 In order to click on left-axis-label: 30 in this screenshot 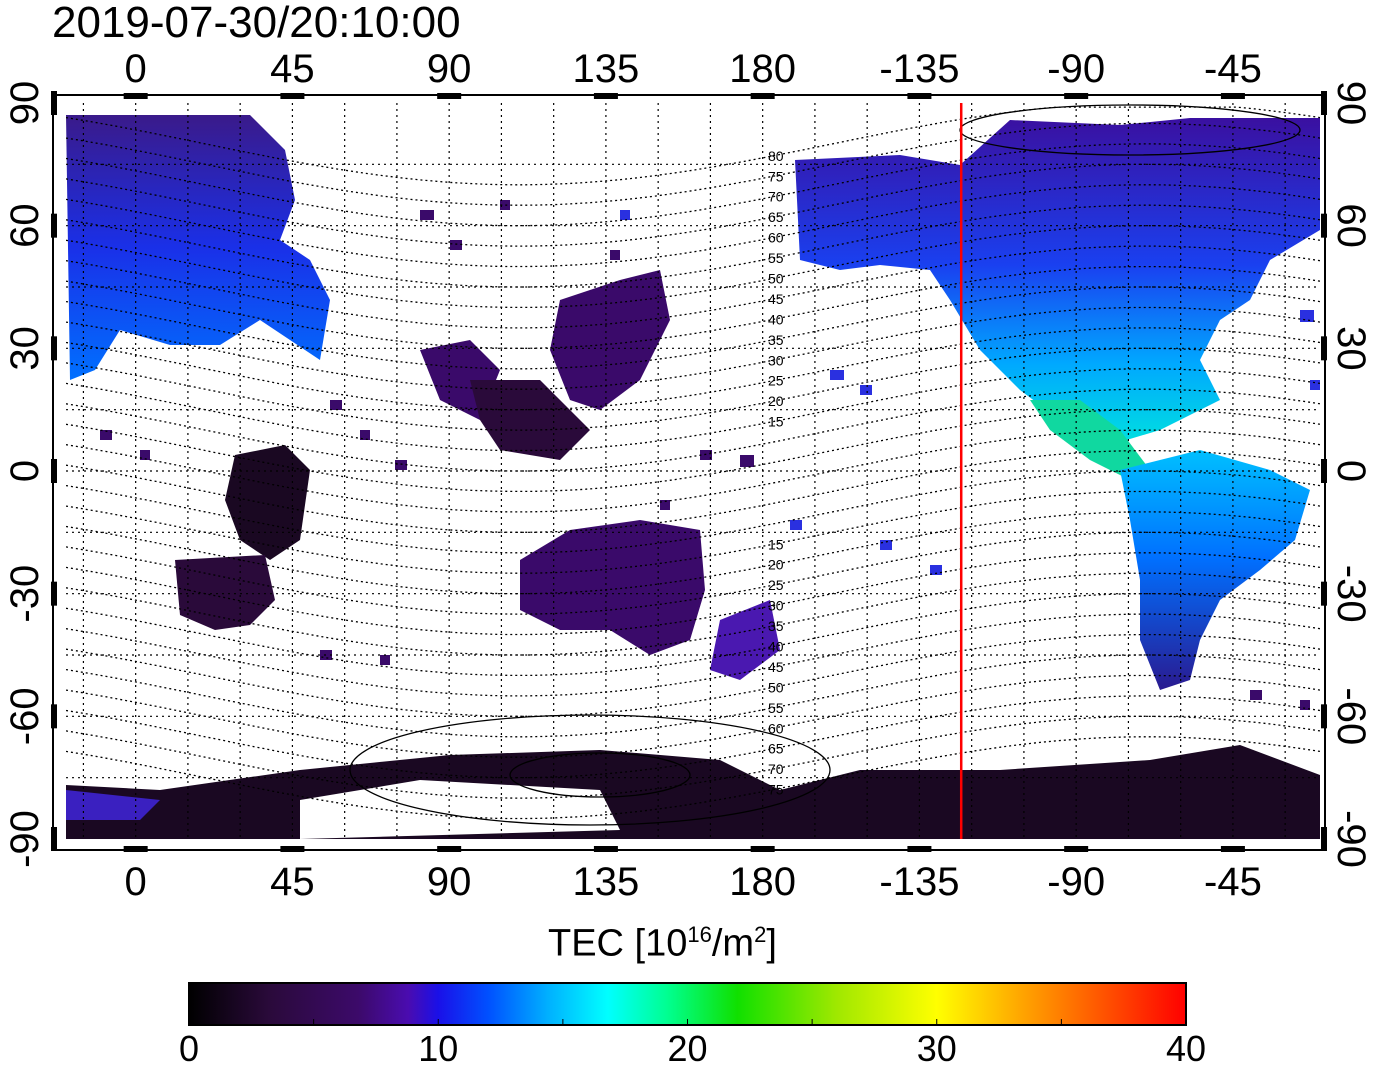, I will do `click(25, 348)`.